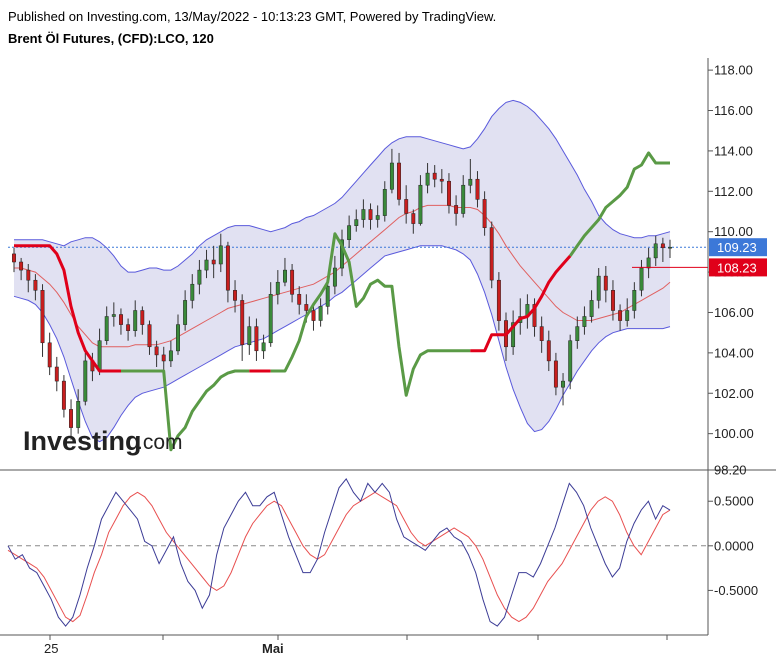 The width and height of the screenshot is (776, 663). I want to click on investing-logo: Investing .com, so click(103, 441).